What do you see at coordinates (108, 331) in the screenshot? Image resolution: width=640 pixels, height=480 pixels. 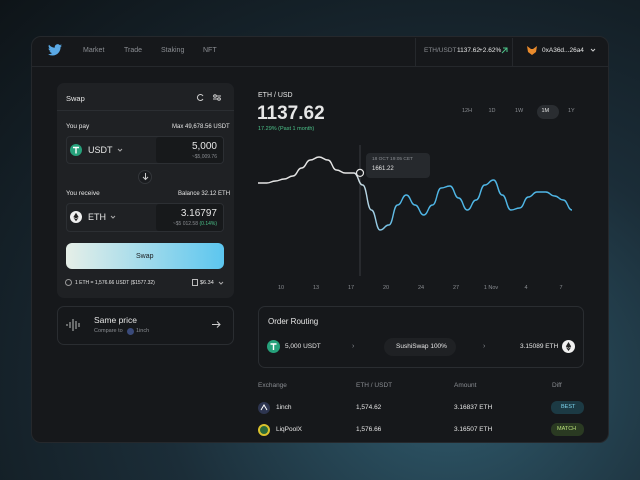 I see `compare-label: Compare to` at bounding box center [108, 331].